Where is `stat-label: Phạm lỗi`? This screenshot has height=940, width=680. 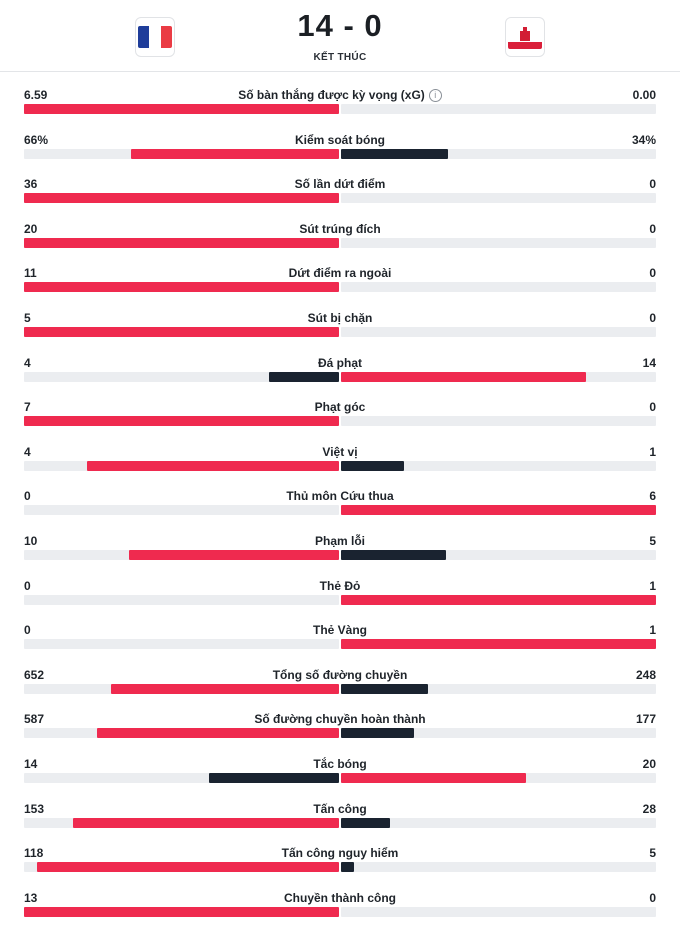 stat-label: Phạm lỗi is located at coordinates (340, 541).